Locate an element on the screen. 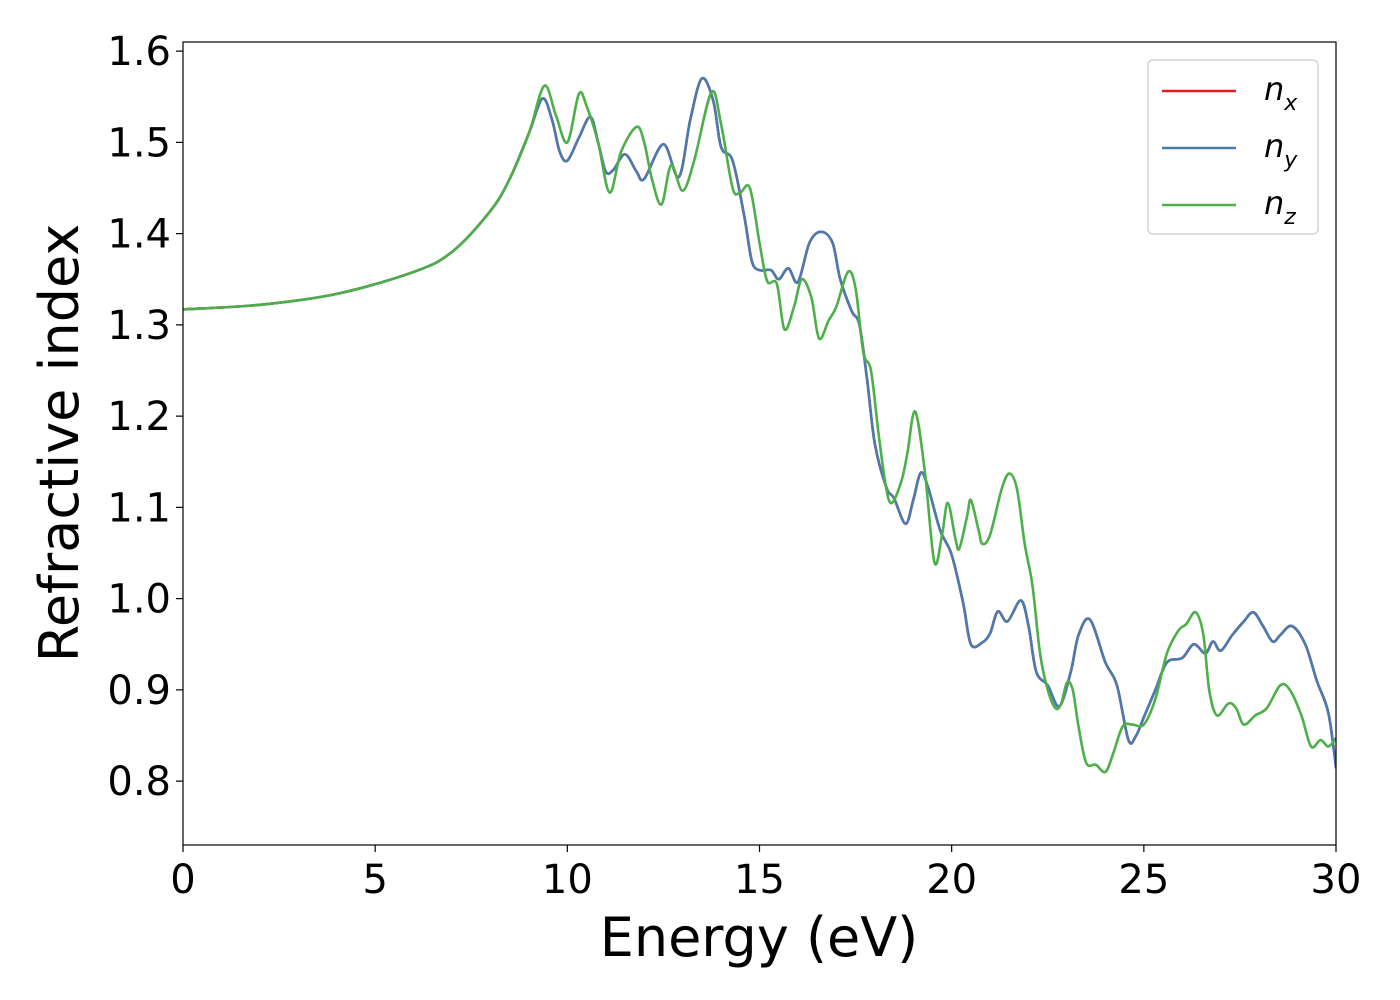  y-tick-label: 1.2 is located at coordinates (139, 417).